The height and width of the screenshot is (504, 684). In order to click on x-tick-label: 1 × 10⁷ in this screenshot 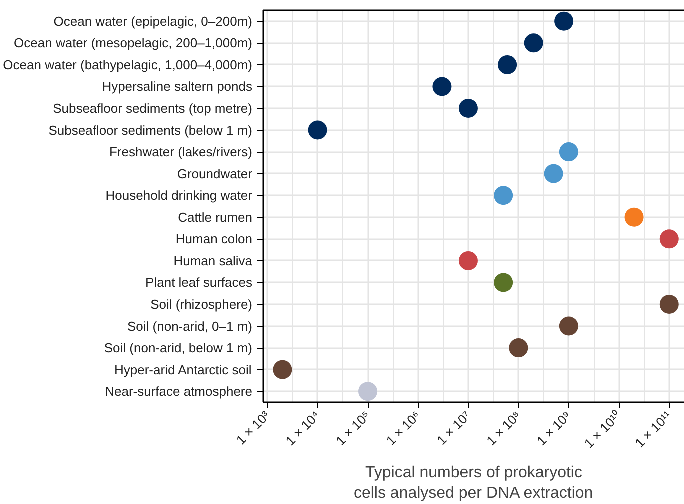, I will do `click(454, 428)`.